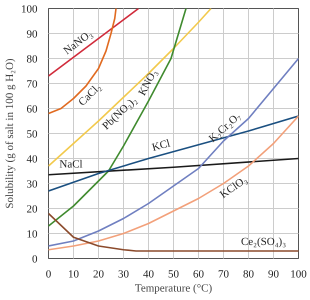 The image size is (310, 300). Describe the element at coordinates (174, 274) in the screenshot. I see `x-tick-label: 50` at that location.